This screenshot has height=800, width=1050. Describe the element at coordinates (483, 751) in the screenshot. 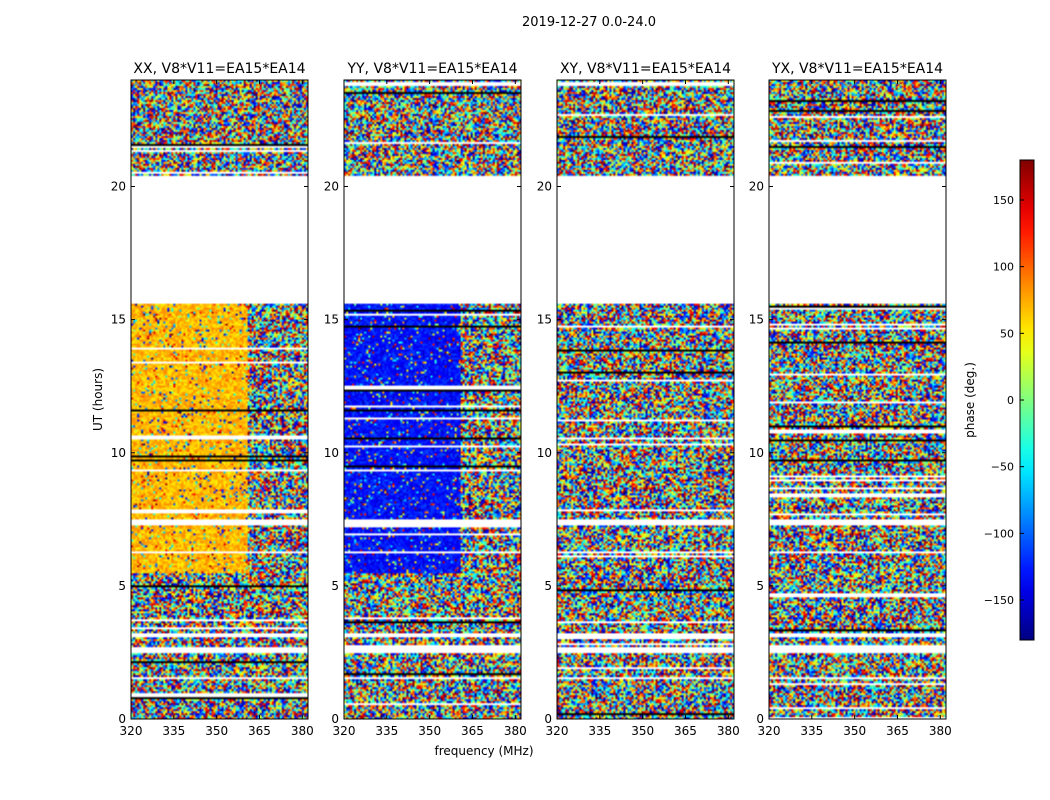

I see `x-axis-label: frequency (MHz)` at that location.